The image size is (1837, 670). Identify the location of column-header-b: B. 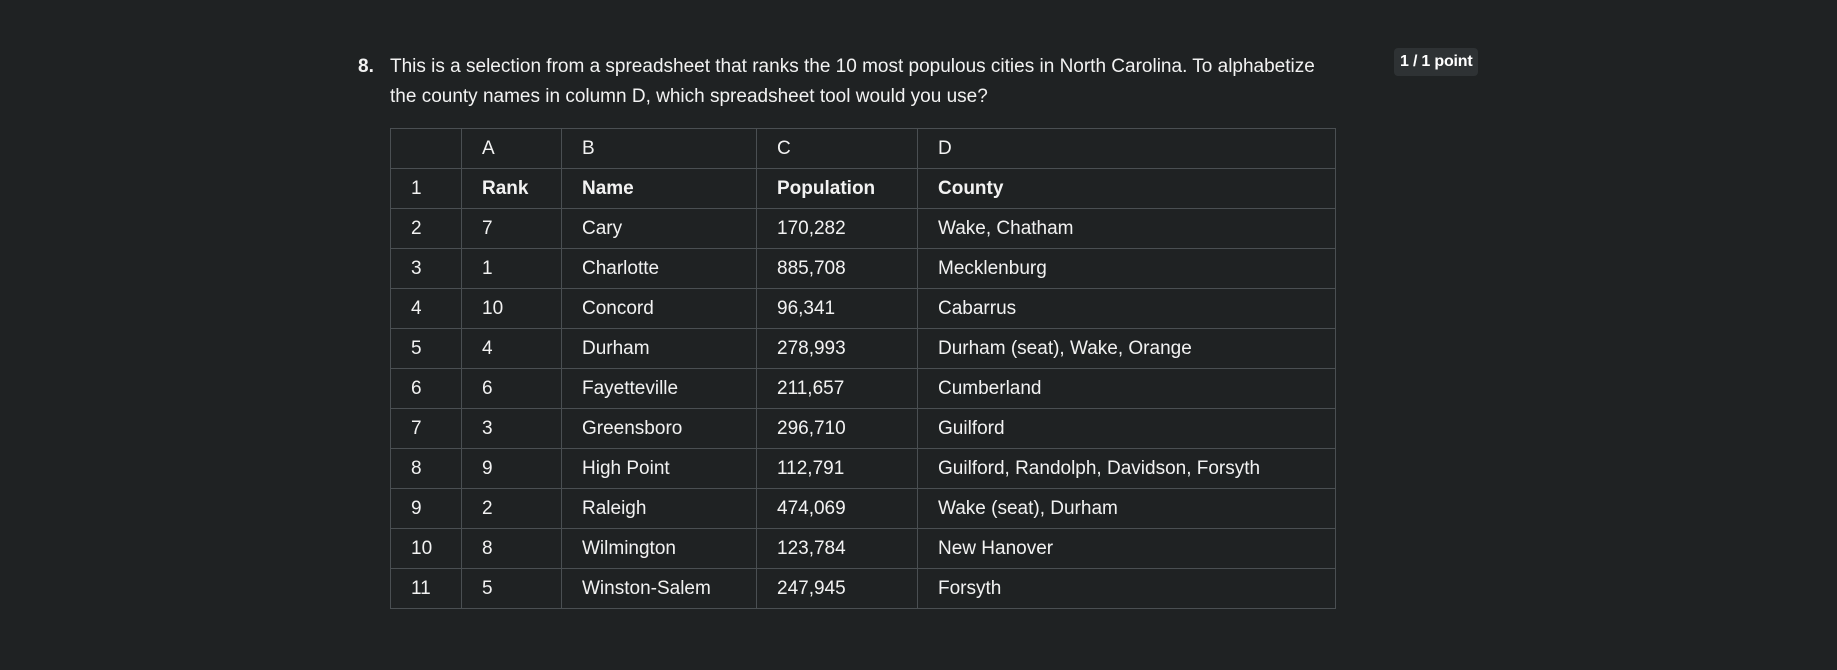
(659, 148).